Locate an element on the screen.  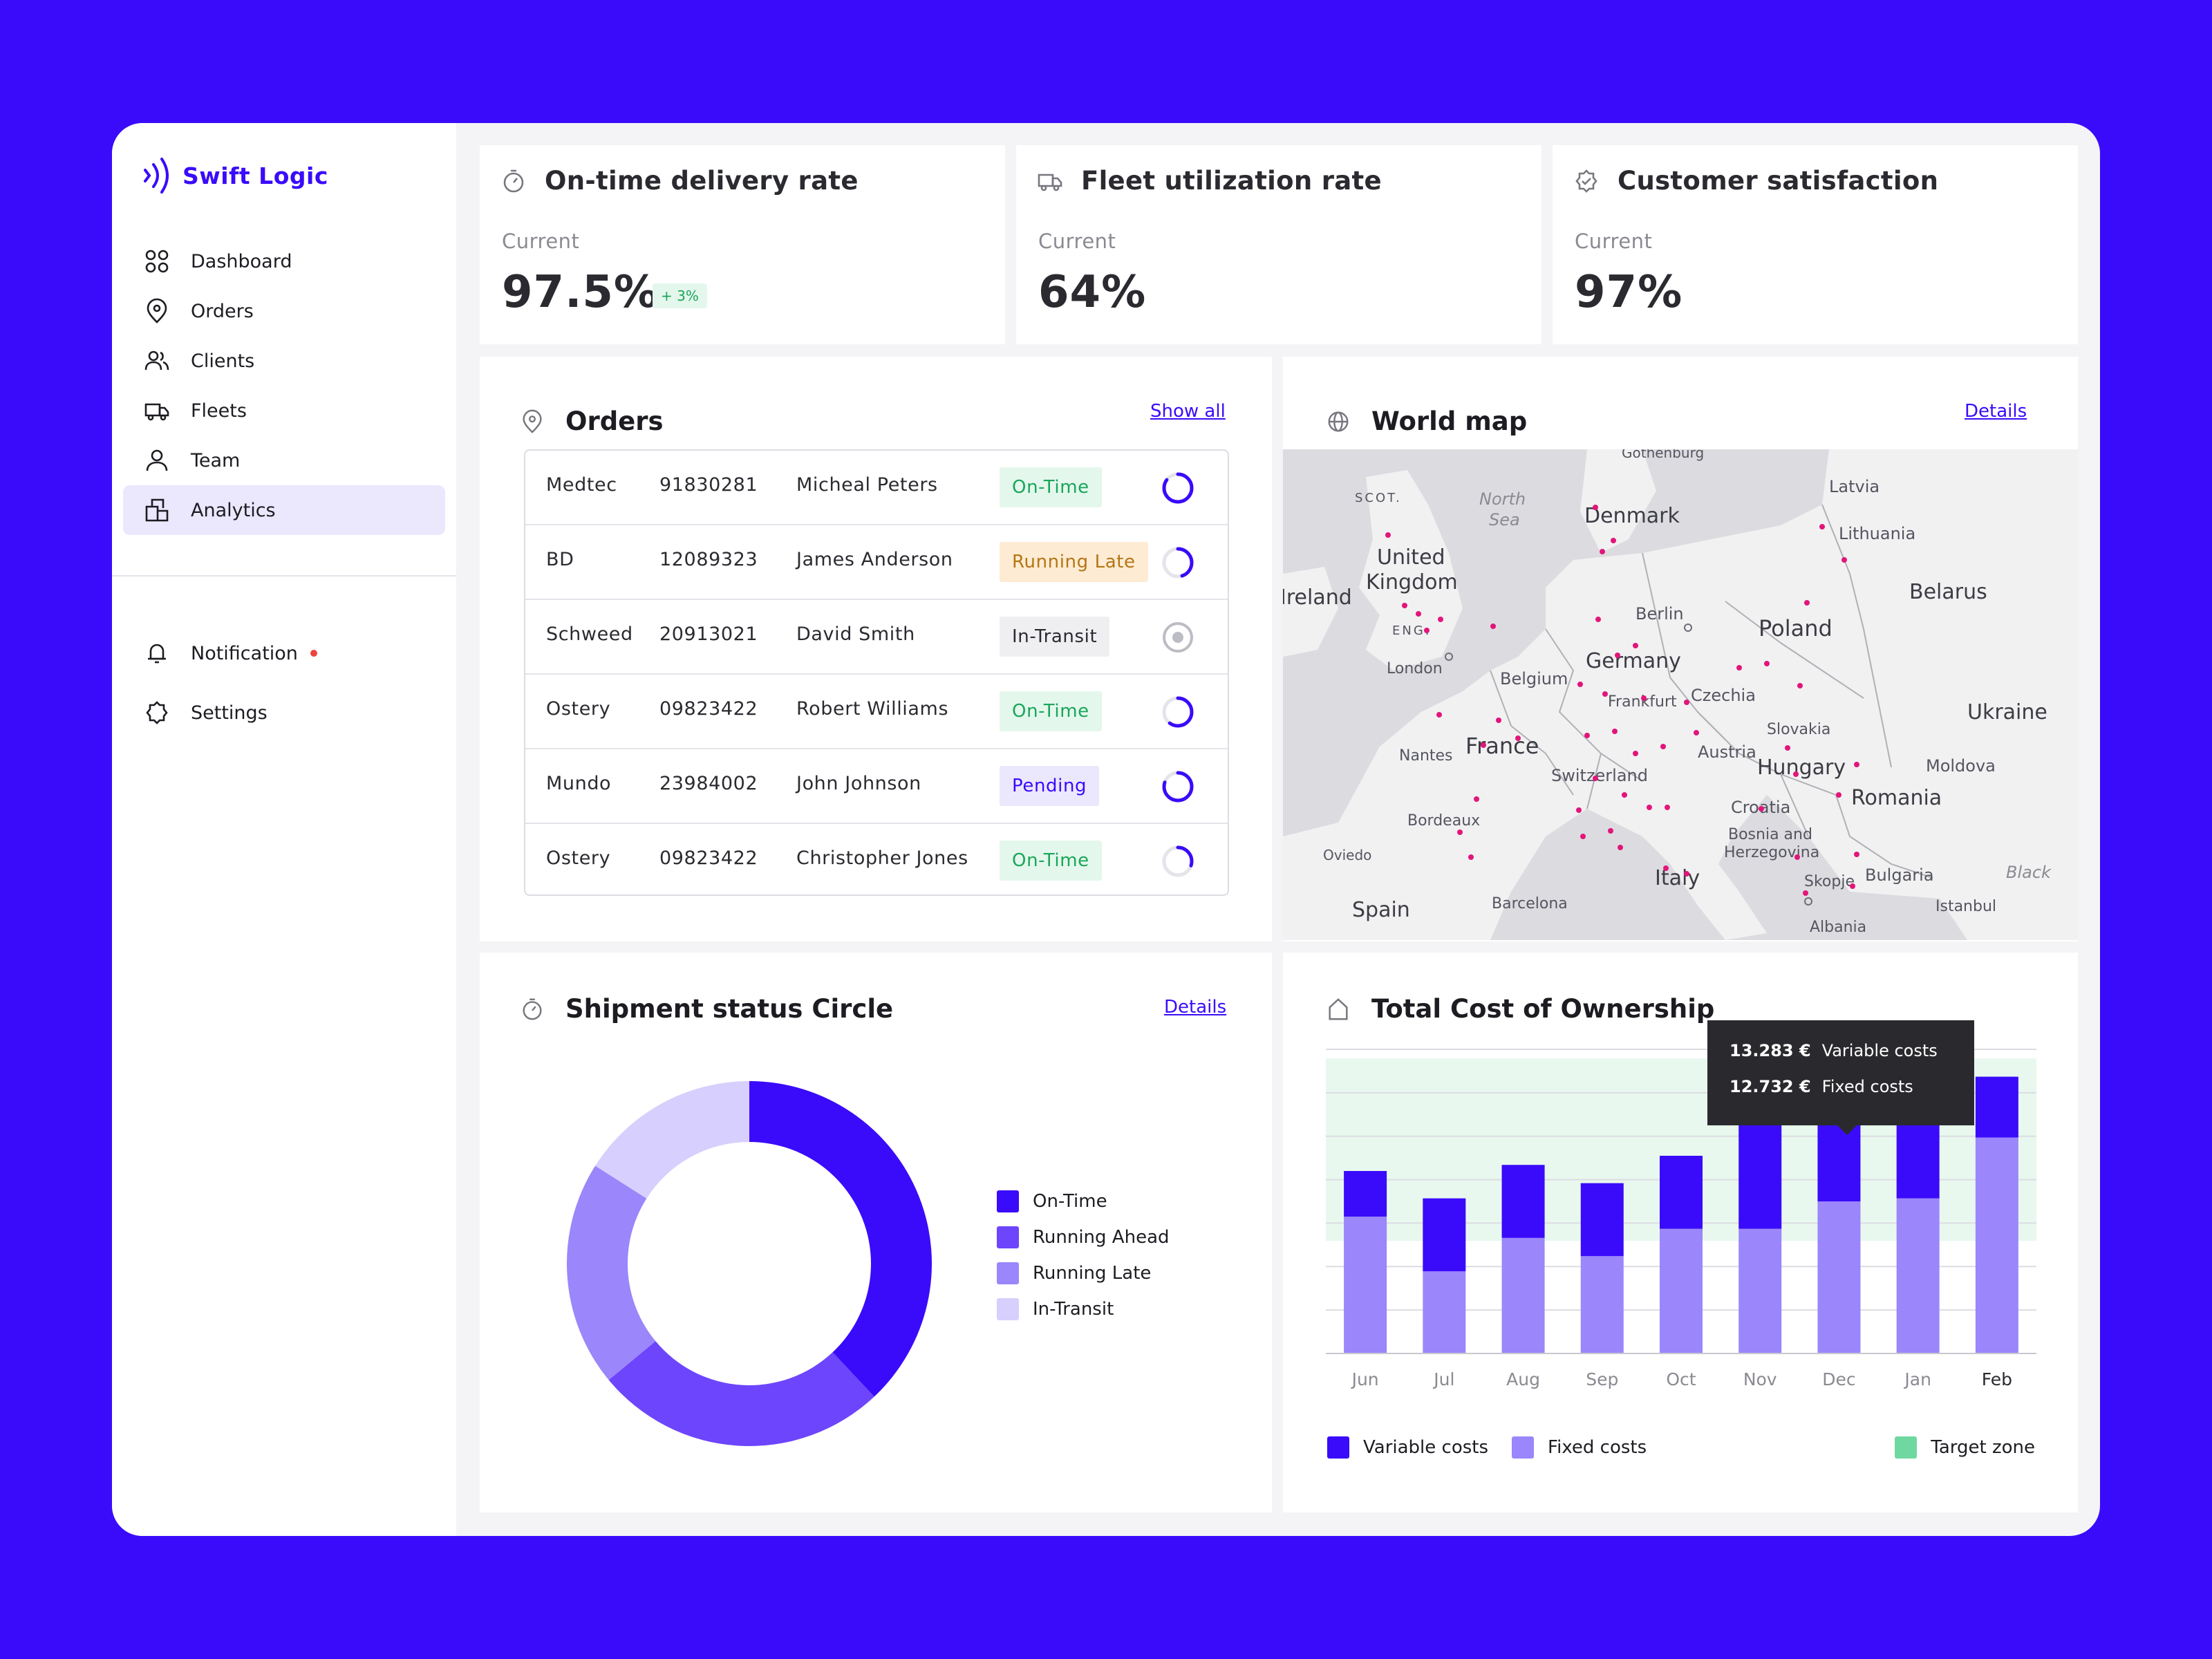
bar-variable-jun is located at coordinates (1365, 1194).